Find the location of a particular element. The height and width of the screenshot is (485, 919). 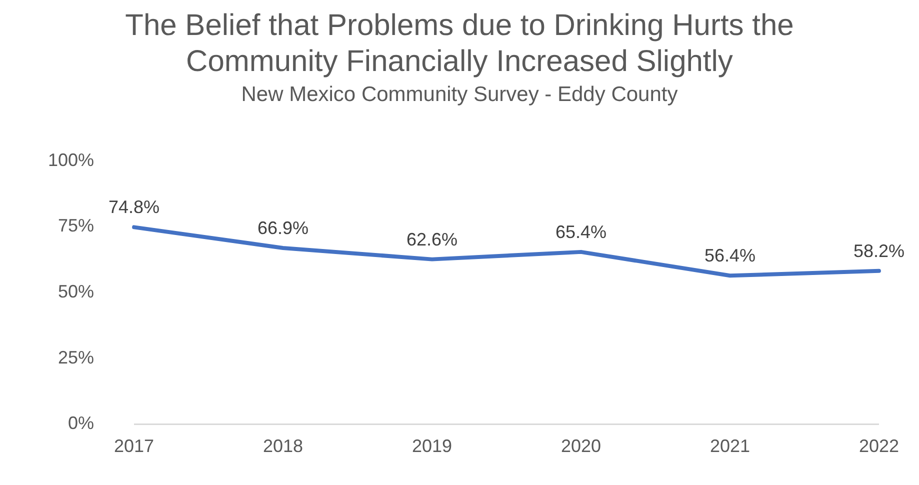

x-tick-label: 2019 is located at coordinates (432, 446).